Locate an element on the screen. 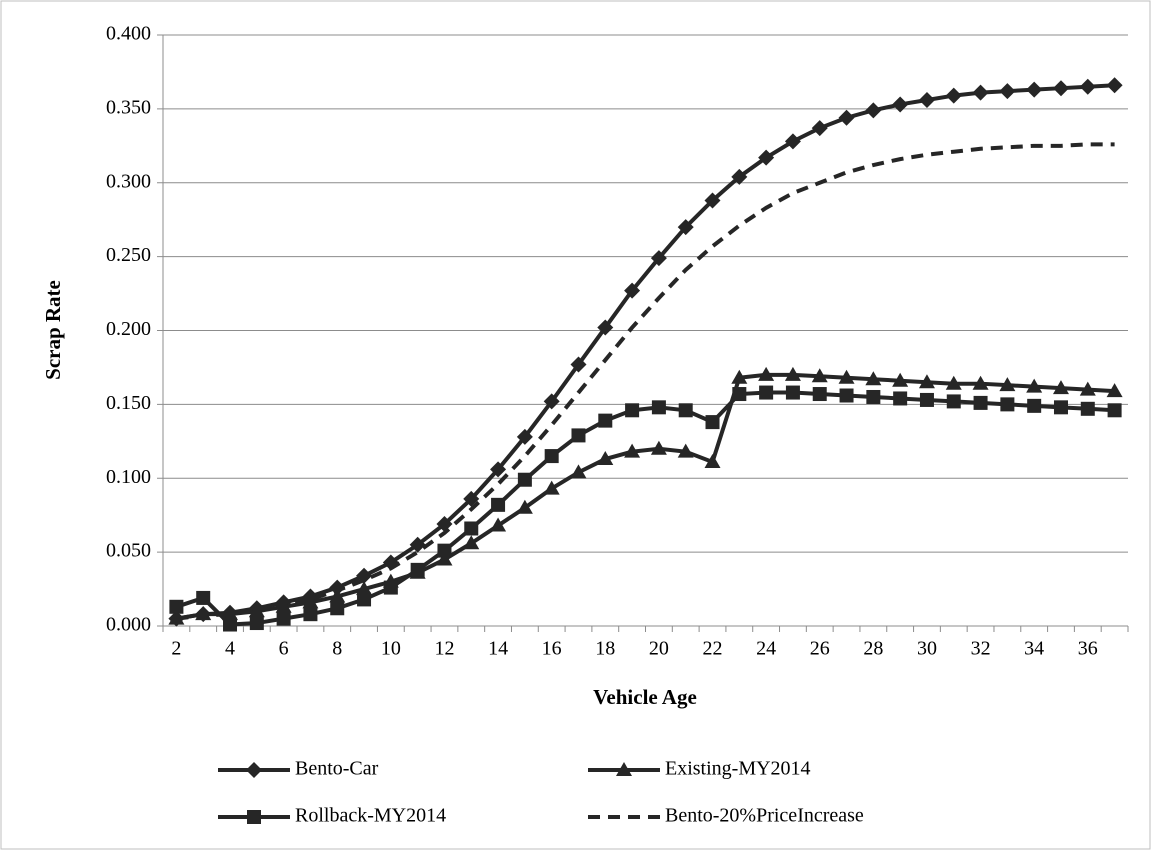 Image resolution: width=1151 pixels, height=850 pixels. x-tick-label: 16 is located at coordinates (552, 649).